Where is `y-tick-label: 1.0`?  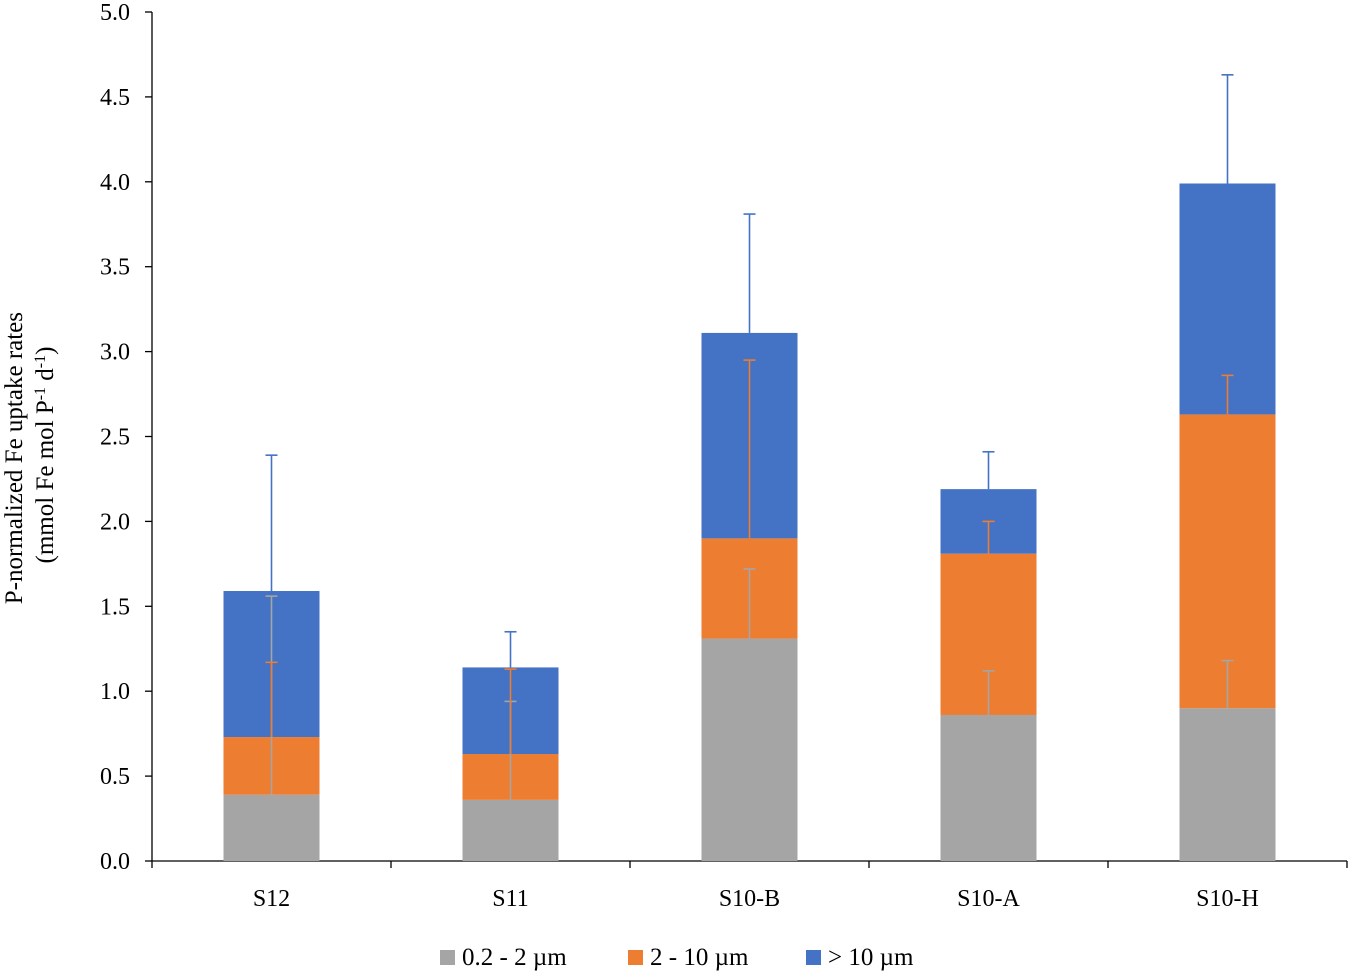 y-tick-label: 1.0 is located at coordinates (115, 692).